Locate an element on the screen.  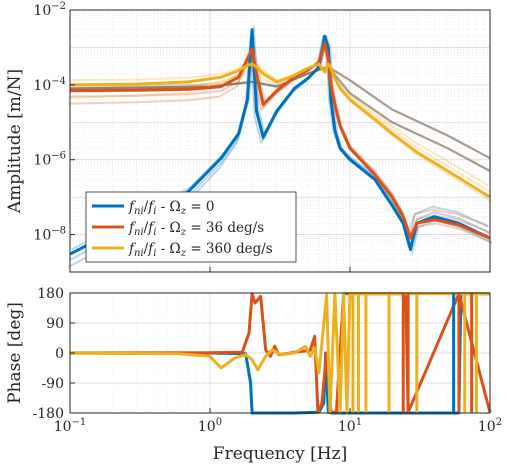
amplitude-ylabel: Amplitude [m/N] is located at coordinates (15, 141).